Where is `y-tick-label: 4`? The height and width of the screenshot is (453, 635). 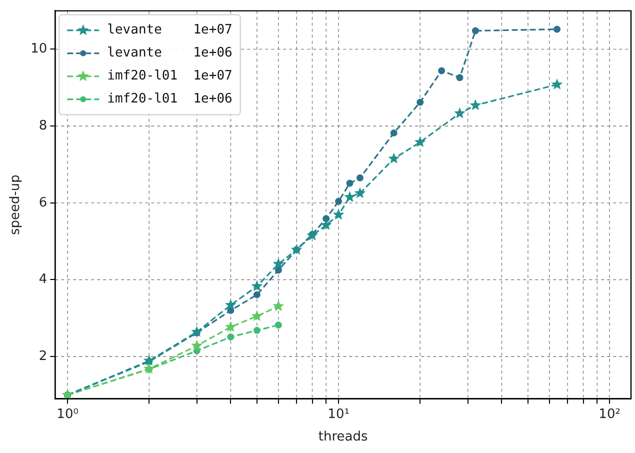 y-tick-label: 4 is located at coordinates (43, 280).